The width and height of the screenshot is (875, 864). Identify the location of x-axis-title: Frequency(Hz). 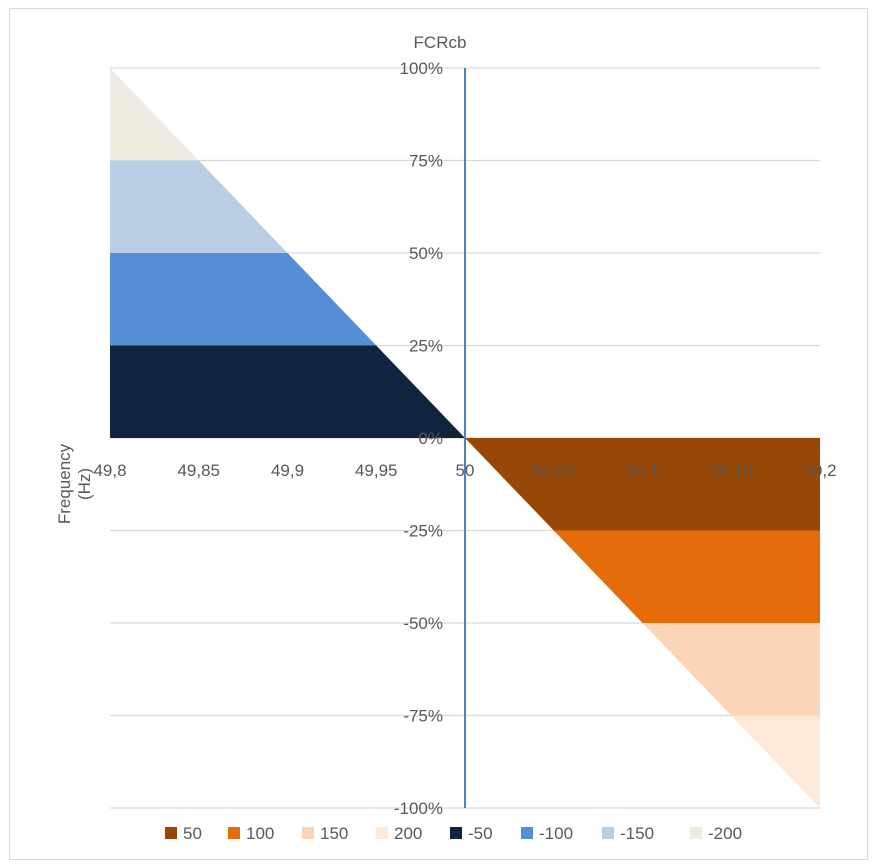
(74, 483).